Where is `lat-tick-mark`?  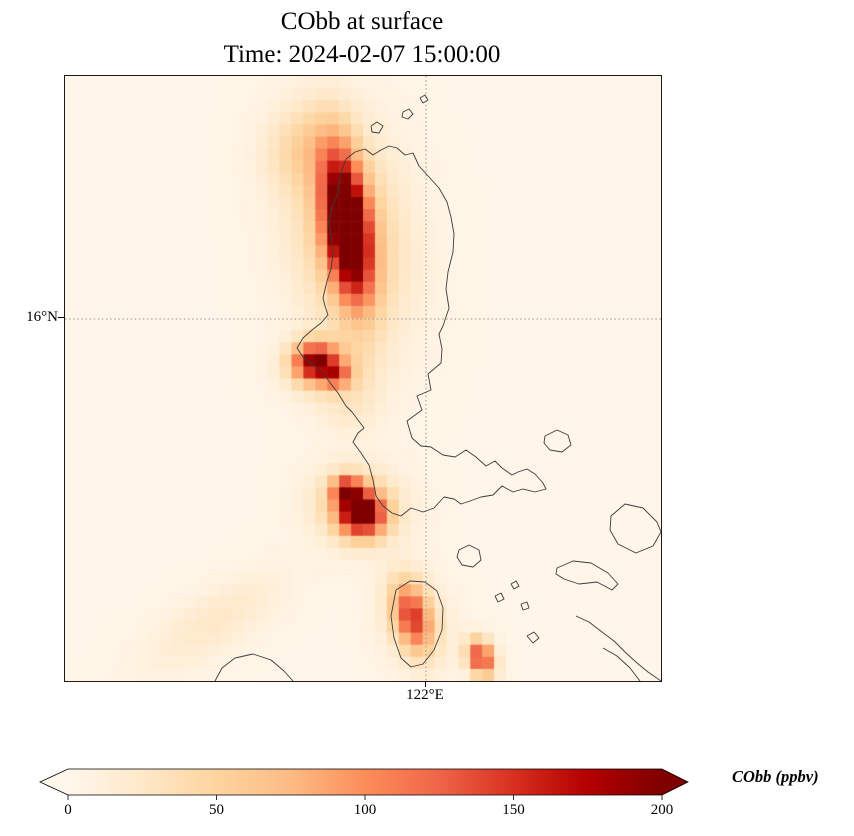 lat-tick-mark is located at coordinates (61, 318).